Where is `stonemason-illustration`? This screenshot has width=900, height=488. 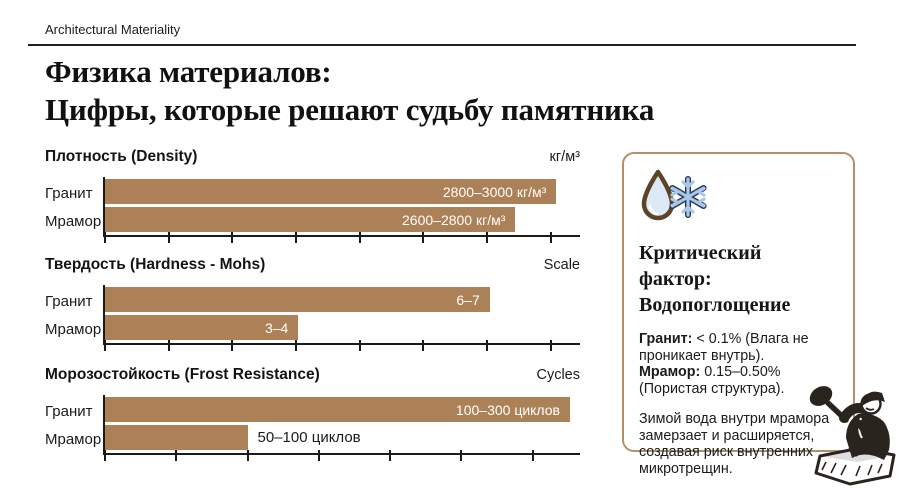 stonemason-illustration is located at coordinates (852, 436).